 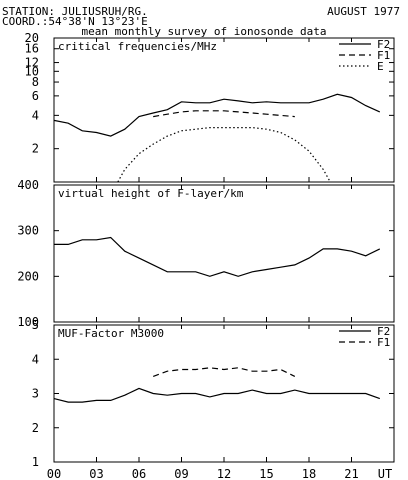 What do you see at coordinates (137, 46) in the screenshot?
I see `panel-title-1: critical frequencies/MHz` at bounding box center [137, 46].